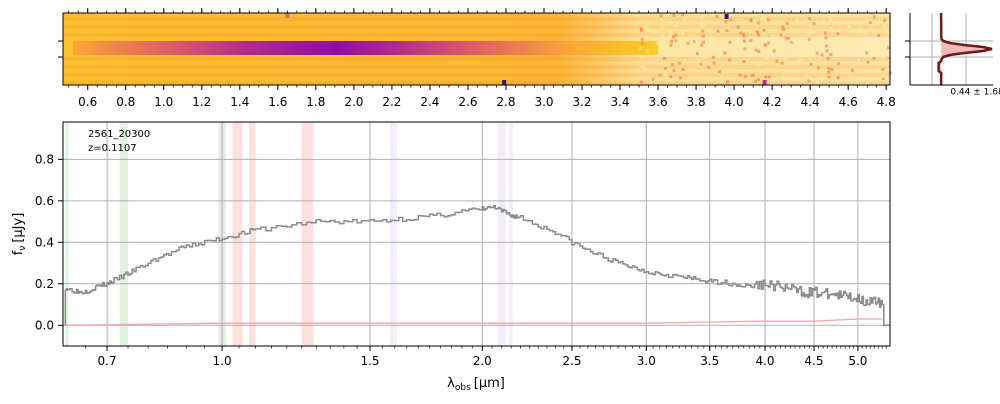 The width and height of the screenshot is (1000, 404). I want to click on y-axis-label: fν[μJy], so click(19, 234).